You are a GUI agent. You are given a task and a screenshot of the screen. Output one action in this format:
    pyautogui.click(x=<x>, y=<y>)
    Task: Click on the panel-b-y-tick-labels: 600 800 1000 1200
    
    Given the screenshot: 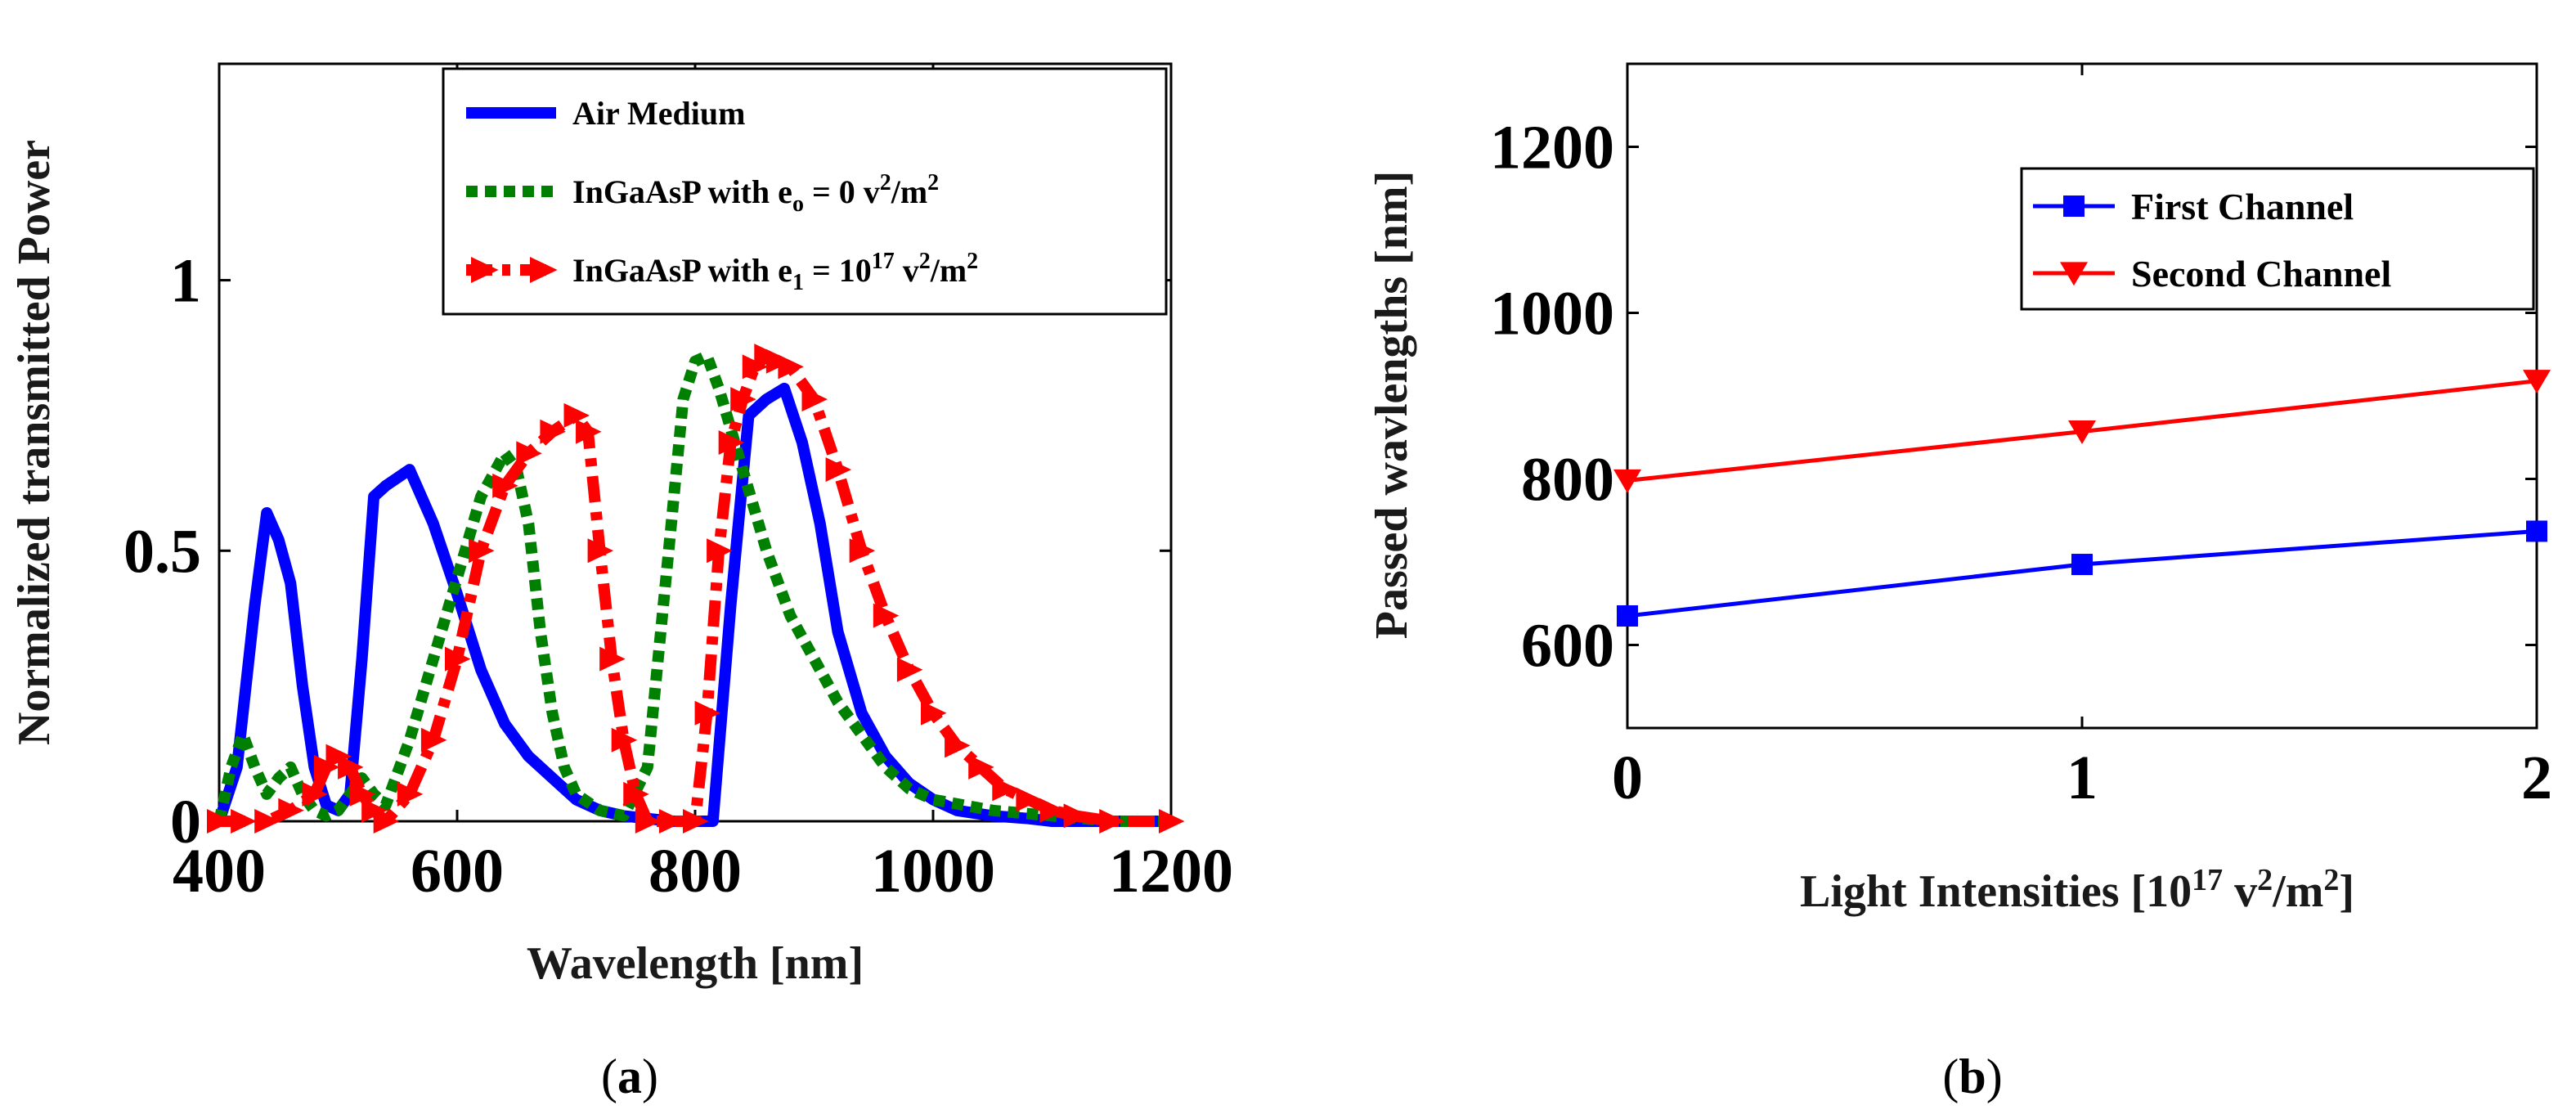 What is the action you would take?
    pyautogui.click(x=1552, y=397)
    